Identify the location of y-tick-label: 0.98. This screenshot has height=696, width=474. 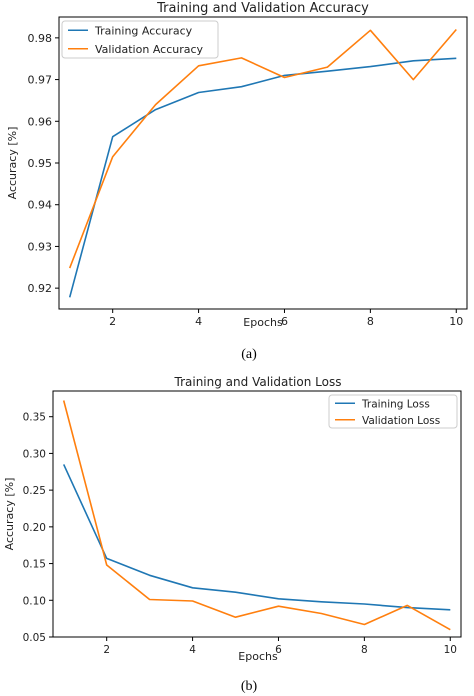
(40, 38).